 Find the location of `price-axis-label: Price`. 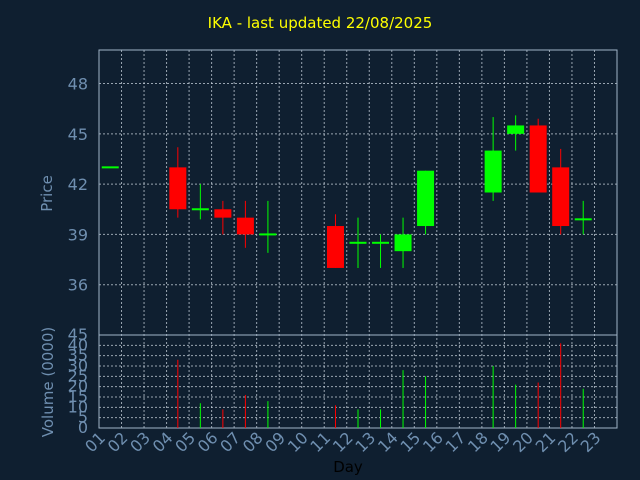

price-axis-label: Price is located at coordinates (47, 193).